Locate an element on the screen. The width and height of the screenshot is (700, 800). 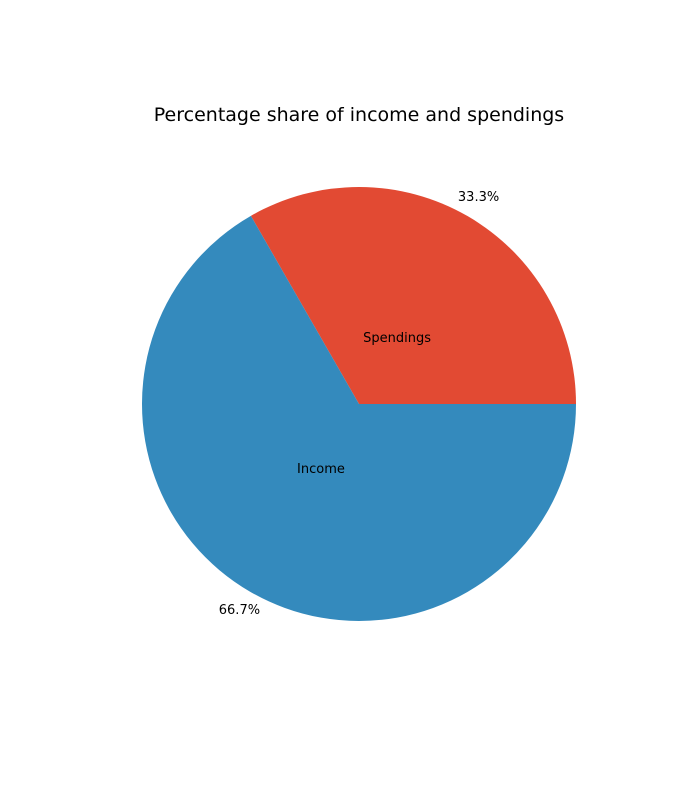
pie-slice-spendings is located at coordinates (413, 295).